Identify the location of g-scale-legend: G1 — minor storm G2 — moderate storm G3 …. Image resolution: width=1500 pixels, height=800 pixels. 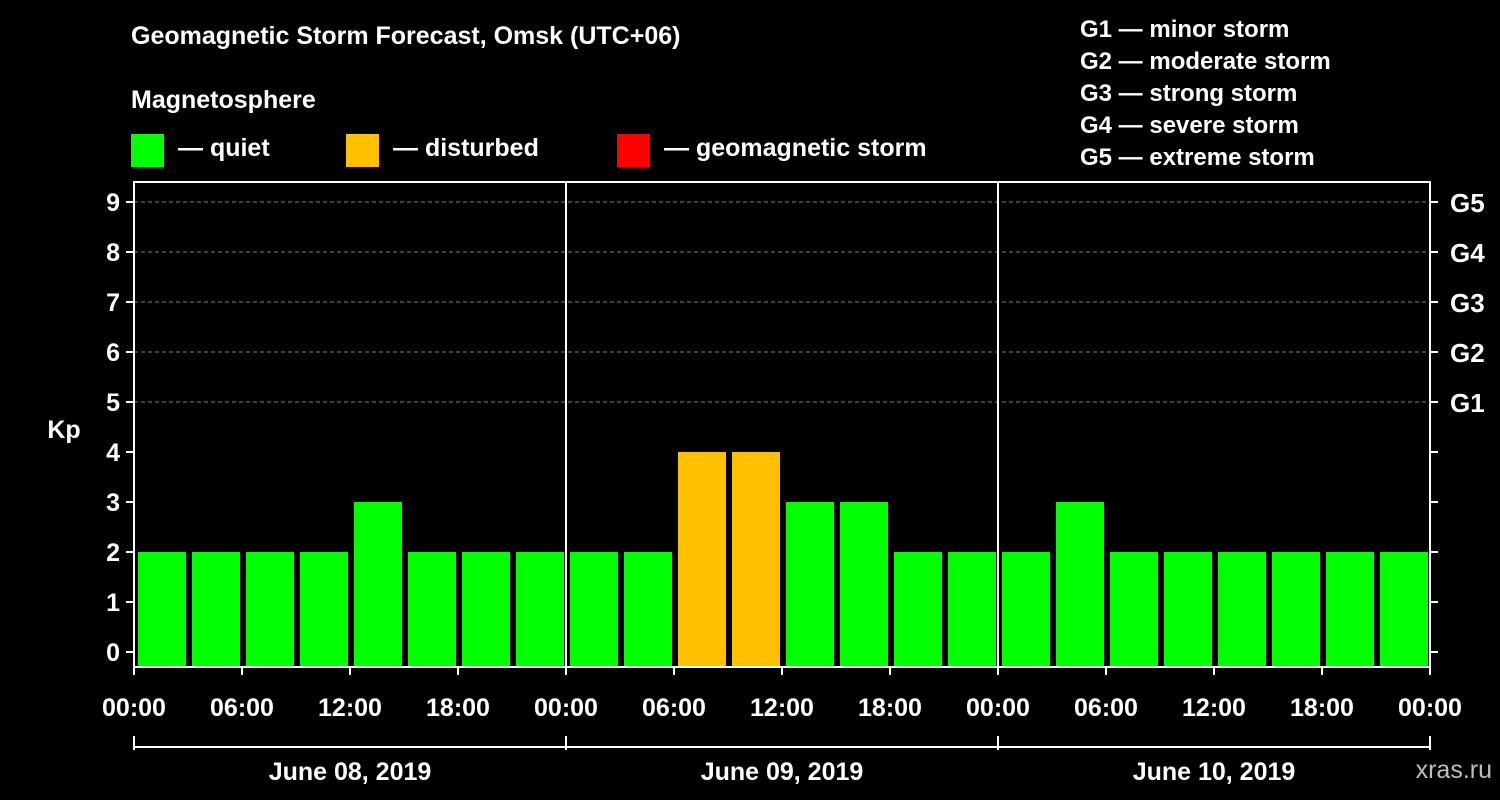
(1205, 94).